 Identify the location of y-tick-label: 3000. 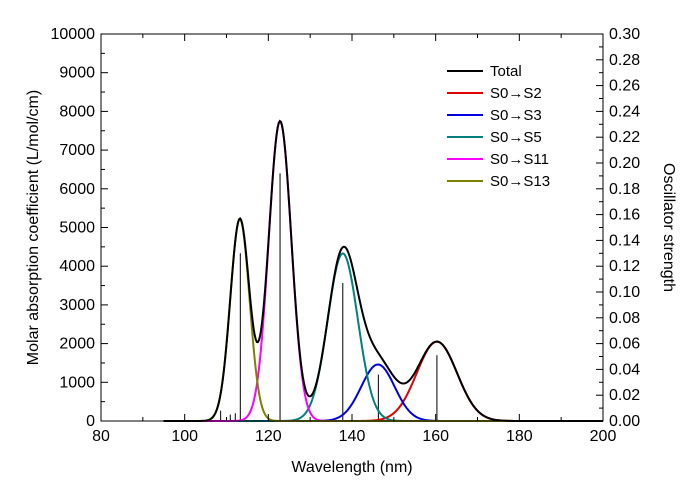
(77, 305).